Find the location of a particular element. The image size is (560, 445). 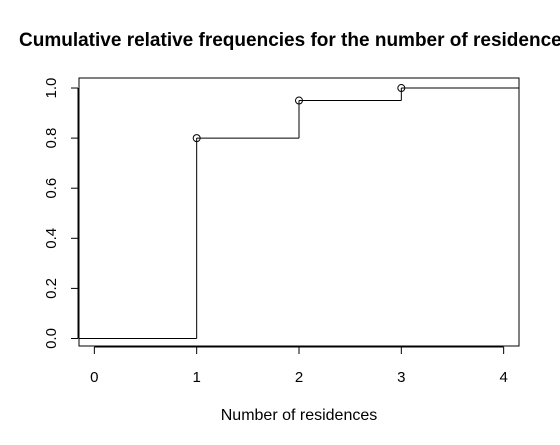

x-tick-label: 2 is located at coordinates (299, 377).